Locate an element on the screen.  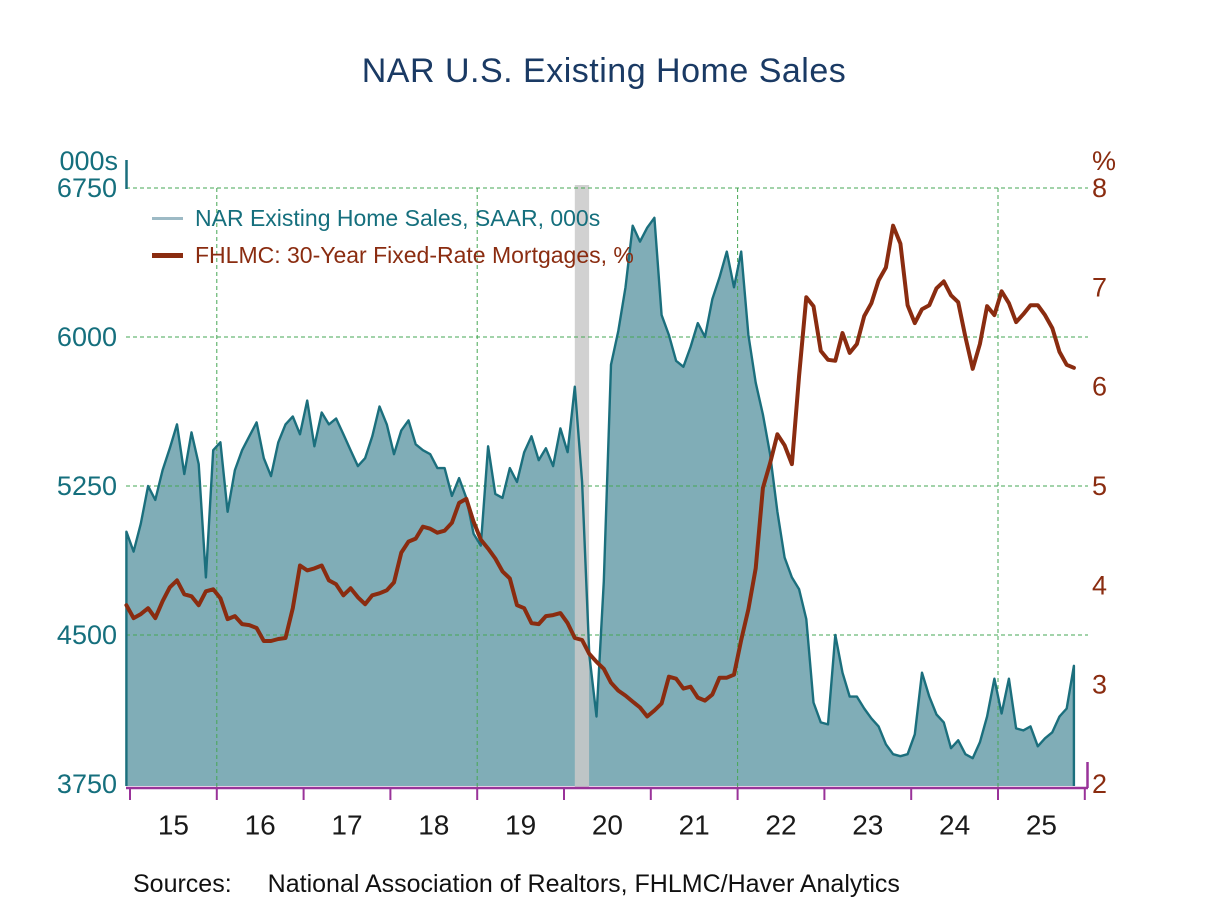
right-tick-label-2: 2 is located at coordinates (1099, 784).